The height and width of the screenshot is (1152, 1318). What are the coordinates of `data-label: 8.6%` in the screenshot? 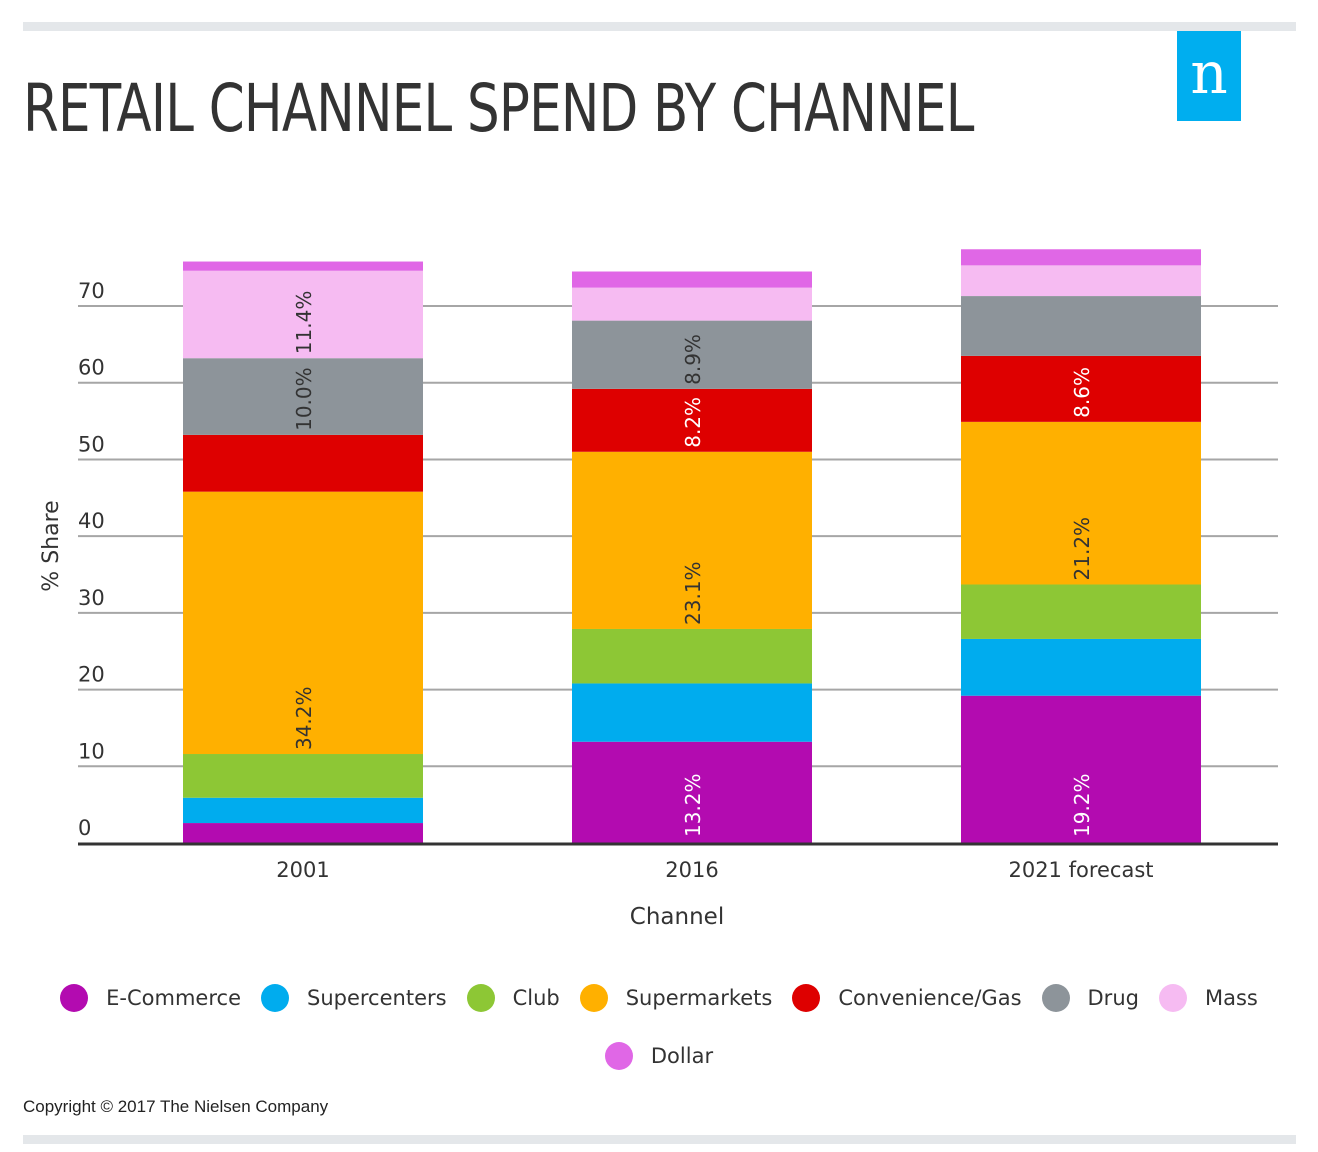 It's located at (1082, 392).